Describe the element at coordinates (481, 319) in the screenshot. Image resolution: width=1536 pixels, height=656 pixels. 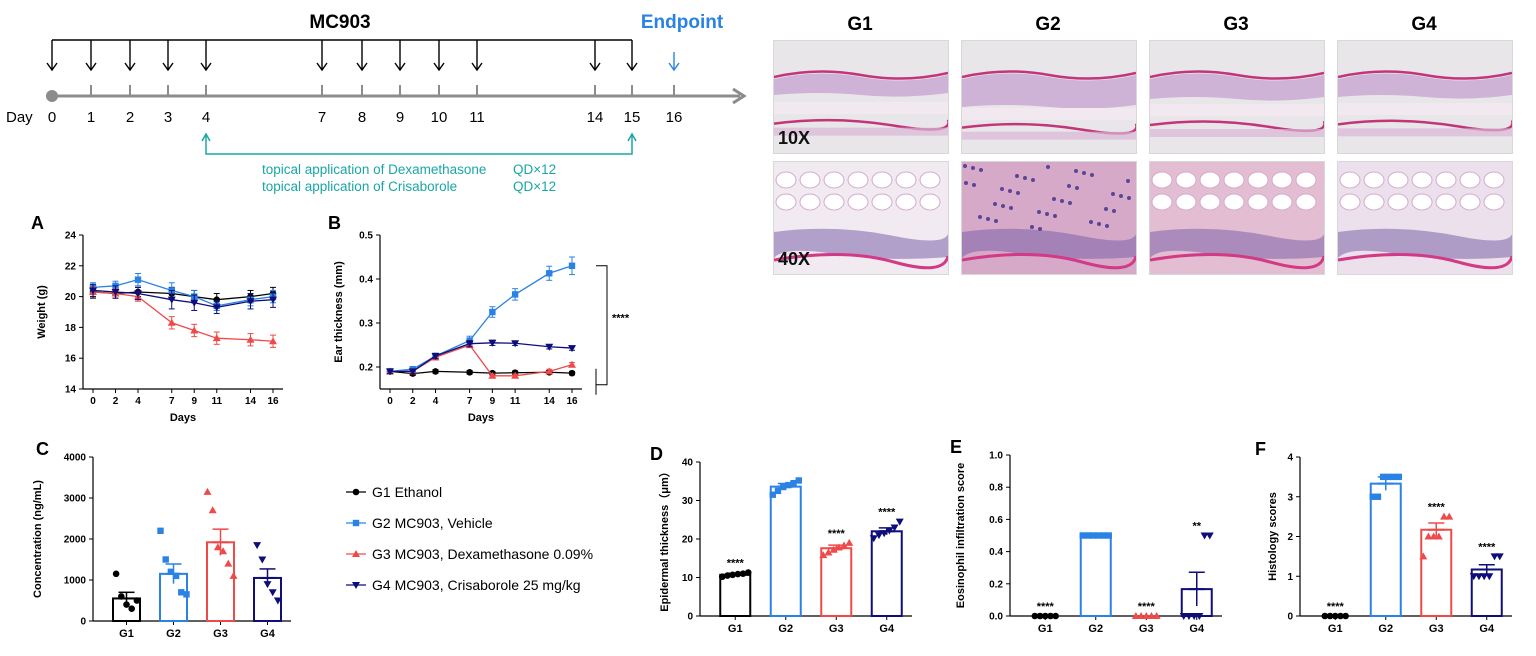
I see `series-line-G2` at that location.